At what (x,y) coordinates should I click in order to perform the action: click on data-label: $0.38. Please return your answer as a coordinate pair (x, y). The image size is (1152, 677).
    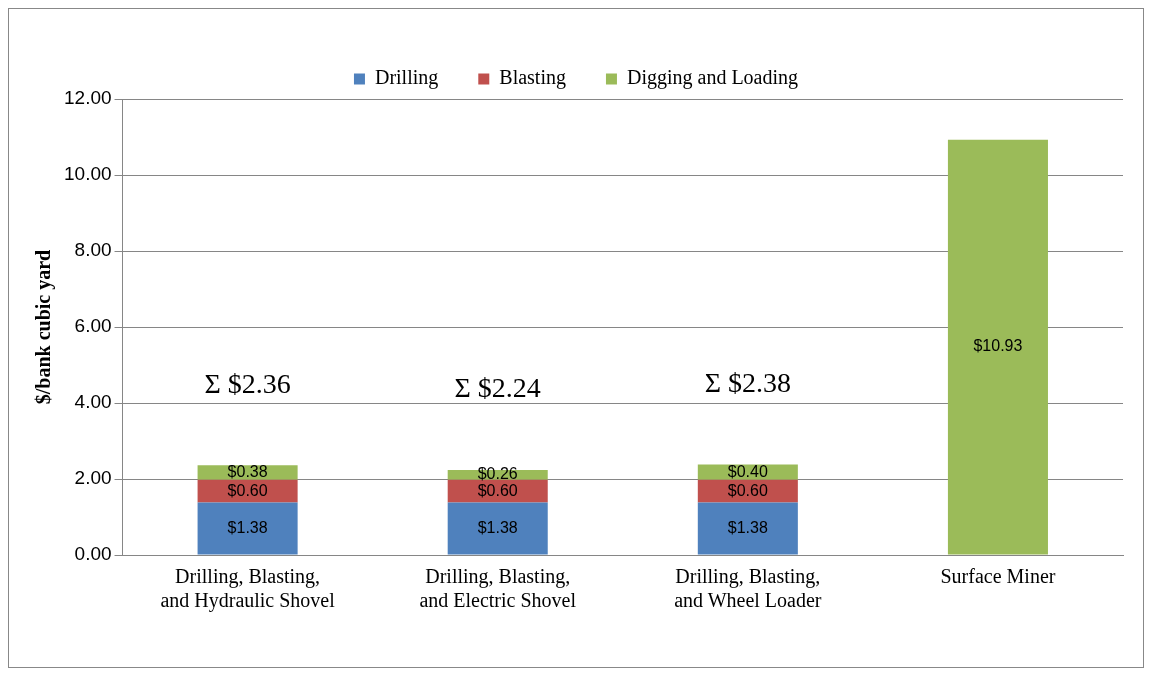
    Looking at the image, I should click on (247, 471).